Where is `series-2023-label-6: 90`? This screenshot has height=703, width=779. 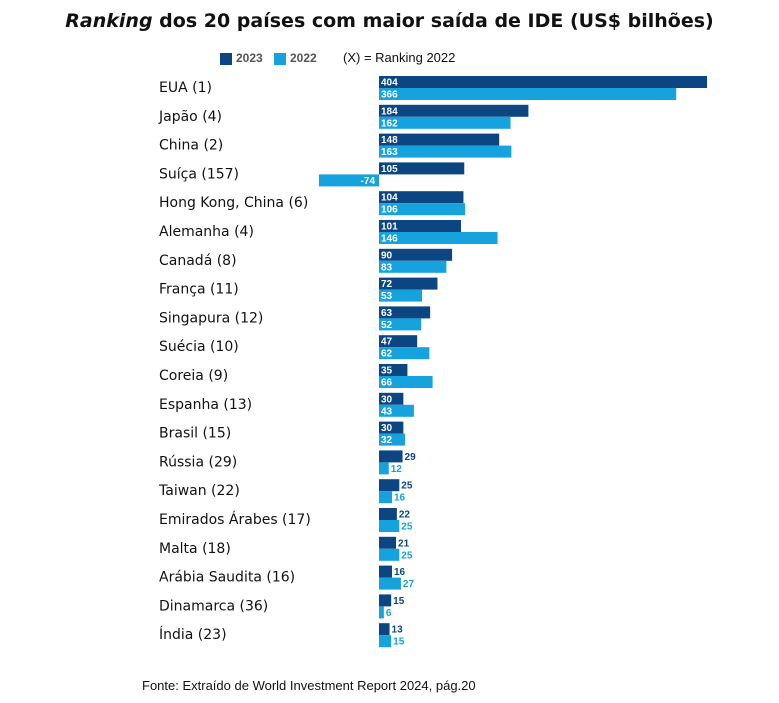 series-2023-label-6: 90 is located at coordinates (387, 255).